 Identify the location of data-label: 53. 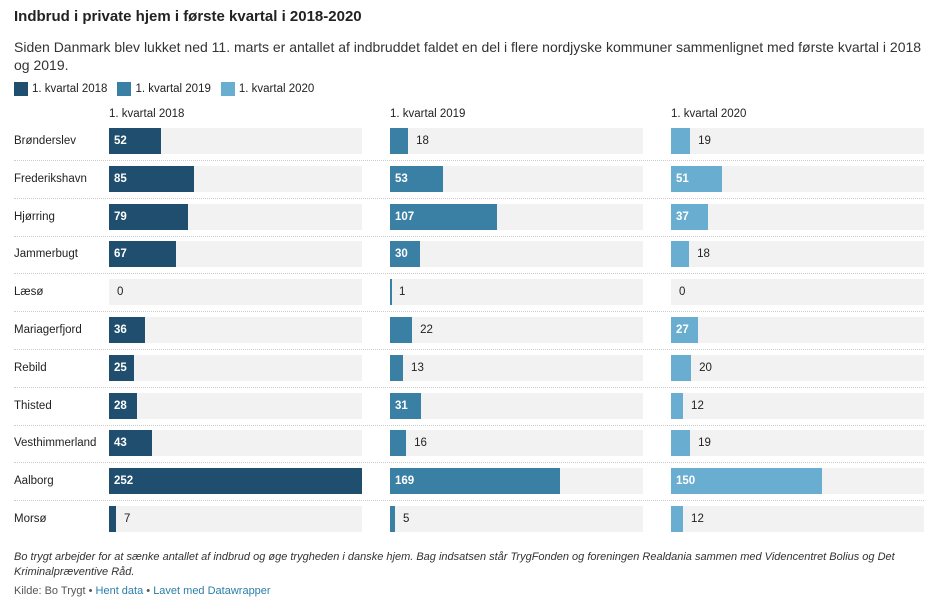
(401, 178).